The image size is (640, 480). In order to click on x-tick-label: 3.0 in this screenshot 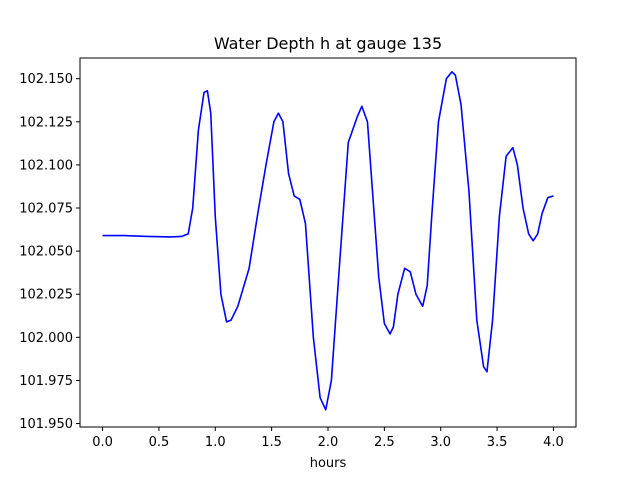, I will do `click(440, 442)`.